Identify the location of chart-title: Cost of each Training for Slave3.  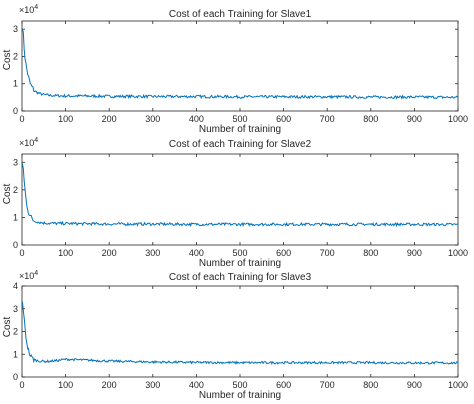
(240, 277).